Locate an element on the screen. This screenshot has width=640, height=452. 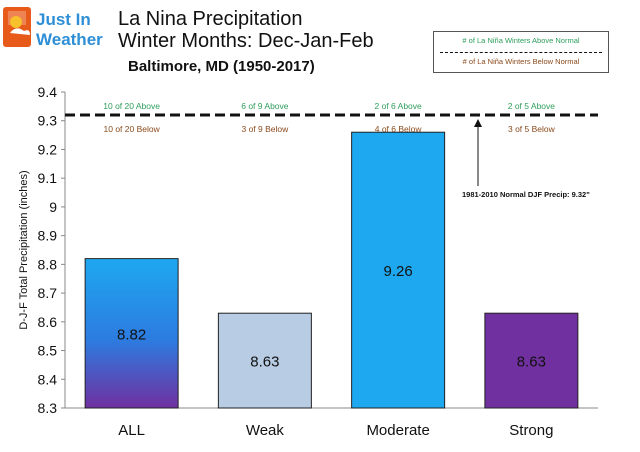
chart-subtitle: Baltimore, MD (1950-2017) is located at coordinates (221, 66).